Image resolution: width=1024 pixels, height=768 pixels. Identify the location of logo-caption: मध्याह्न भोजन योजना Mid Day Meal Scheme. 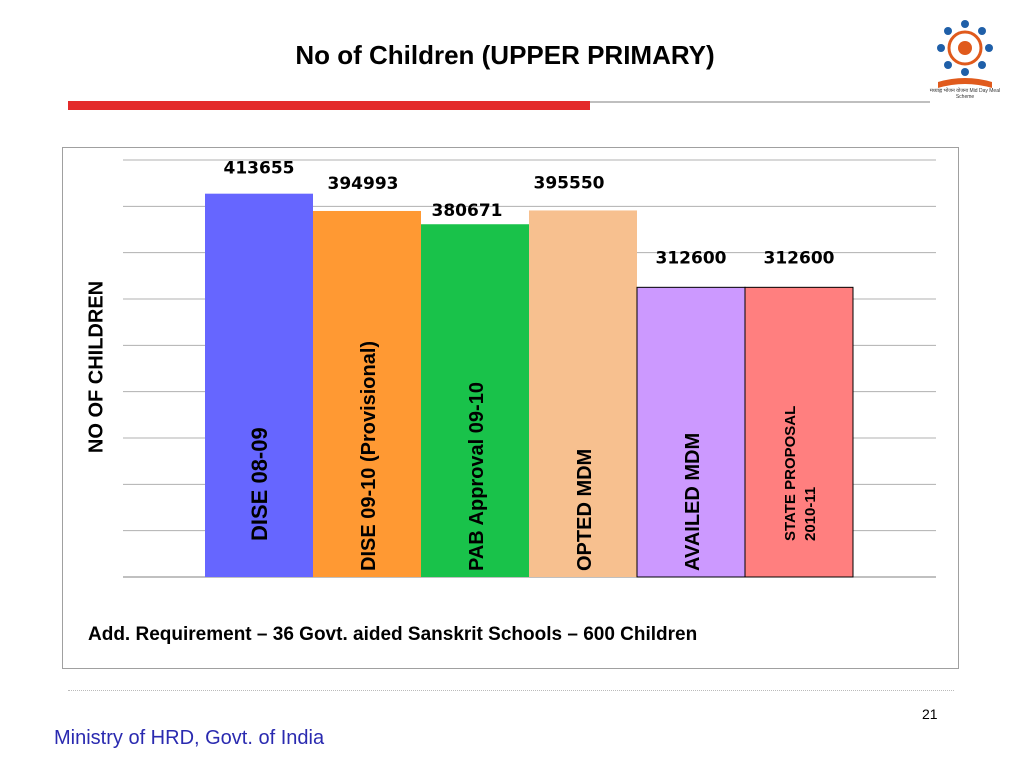
(965, 94).